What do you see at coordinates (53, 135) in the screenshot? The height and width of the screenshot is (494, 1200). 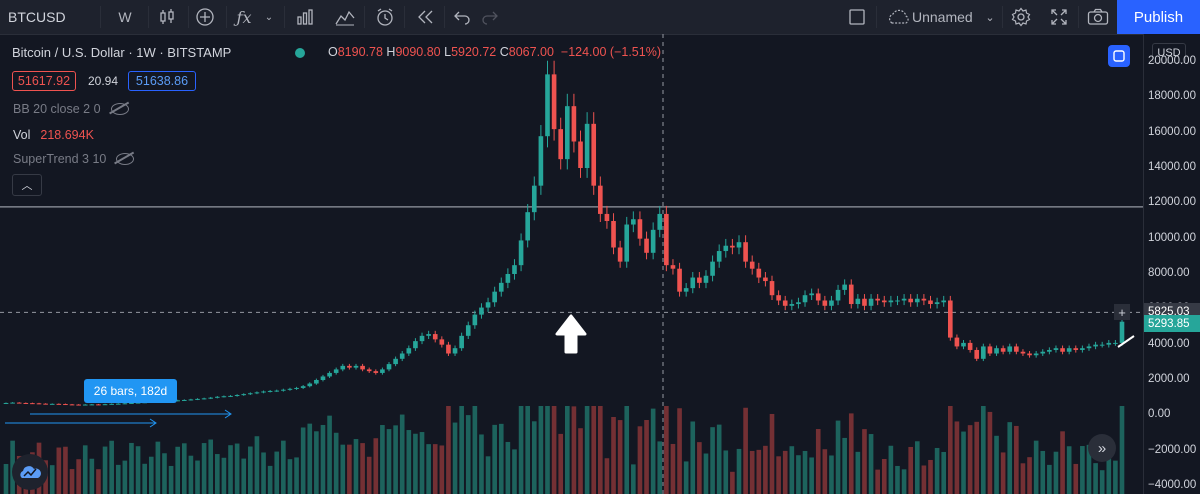 I see `indicator-volume: Vol 218.694K` at bounding box center [53, 135].